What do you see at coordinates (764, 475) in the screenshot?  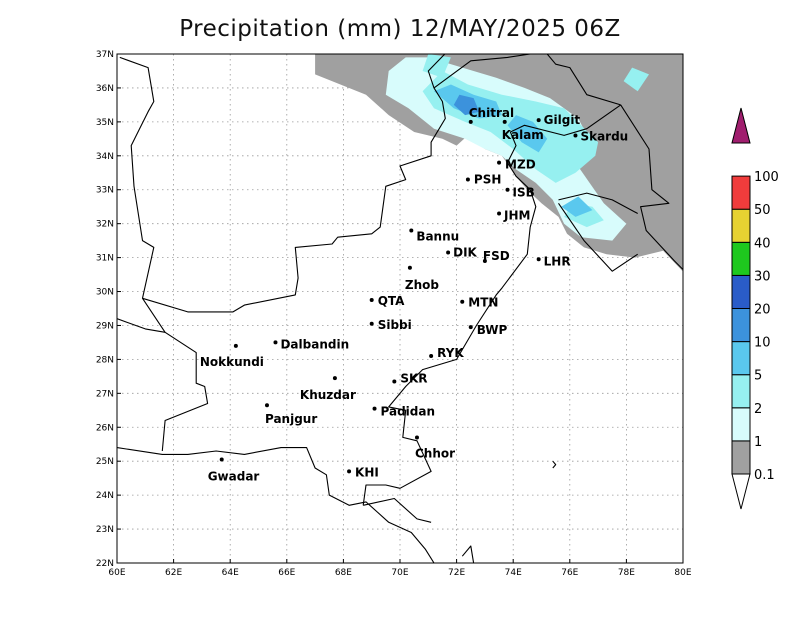 I see `colorbar-level-label: 0.1` at bounding box center [764, 475].